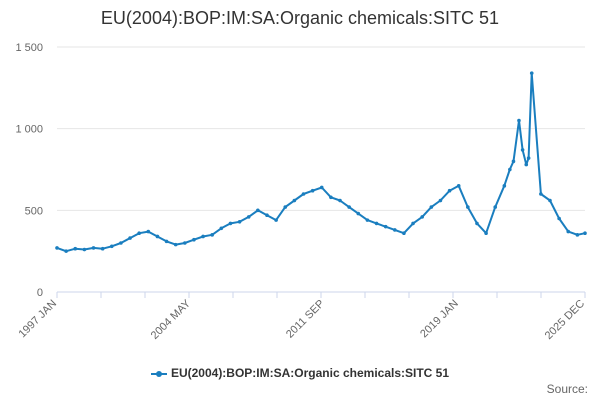 The width and height of the screenshot is (600, 400). What do you see at coordinates (171, 319) in the screenshot?
I see `x-tick-label: 2004 MAY` at bounding box center [171, 319].